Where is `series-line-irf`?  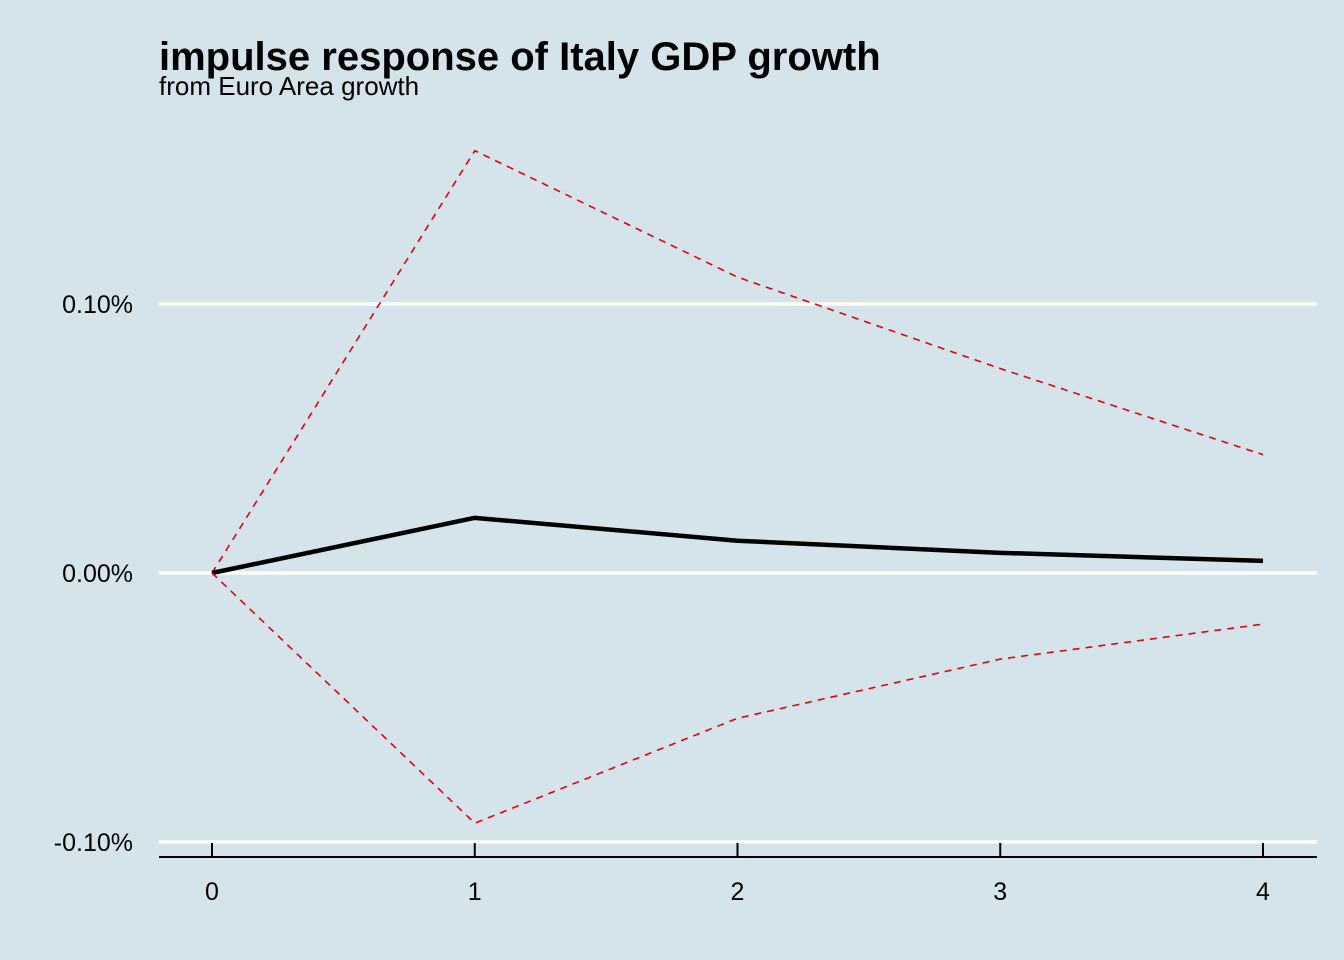 series-line-irf is located at coordinates (737, 545).